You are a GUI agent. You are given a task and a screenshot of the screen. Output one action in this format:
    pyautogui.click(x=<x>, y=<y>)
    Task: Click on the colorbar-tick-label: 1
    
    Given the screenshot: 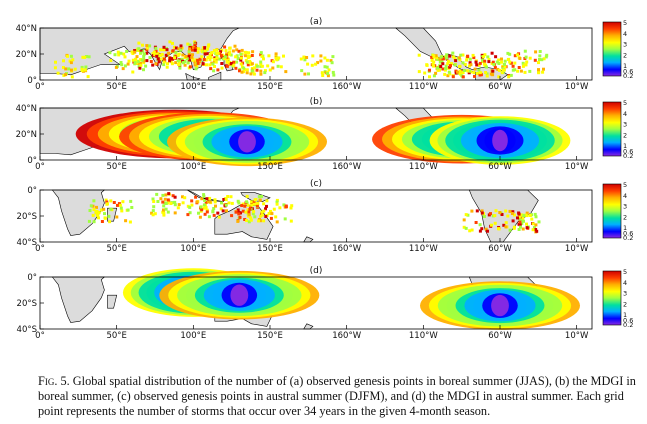 What is the action you would take?
    pyautogui.click(x=625, y=66)
    